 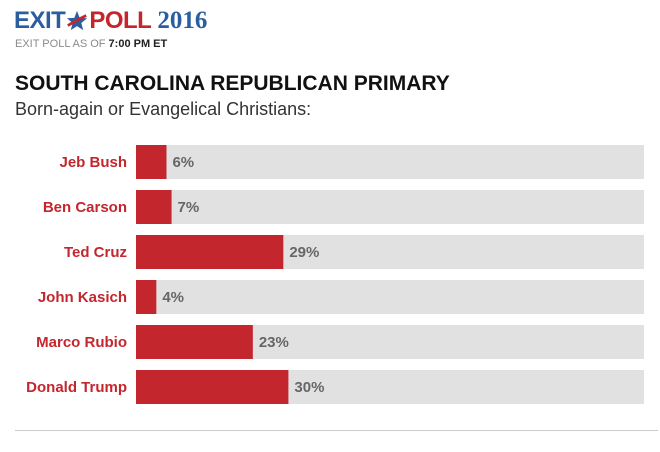 I want to click on star-icon, so click(x=77, y=20).